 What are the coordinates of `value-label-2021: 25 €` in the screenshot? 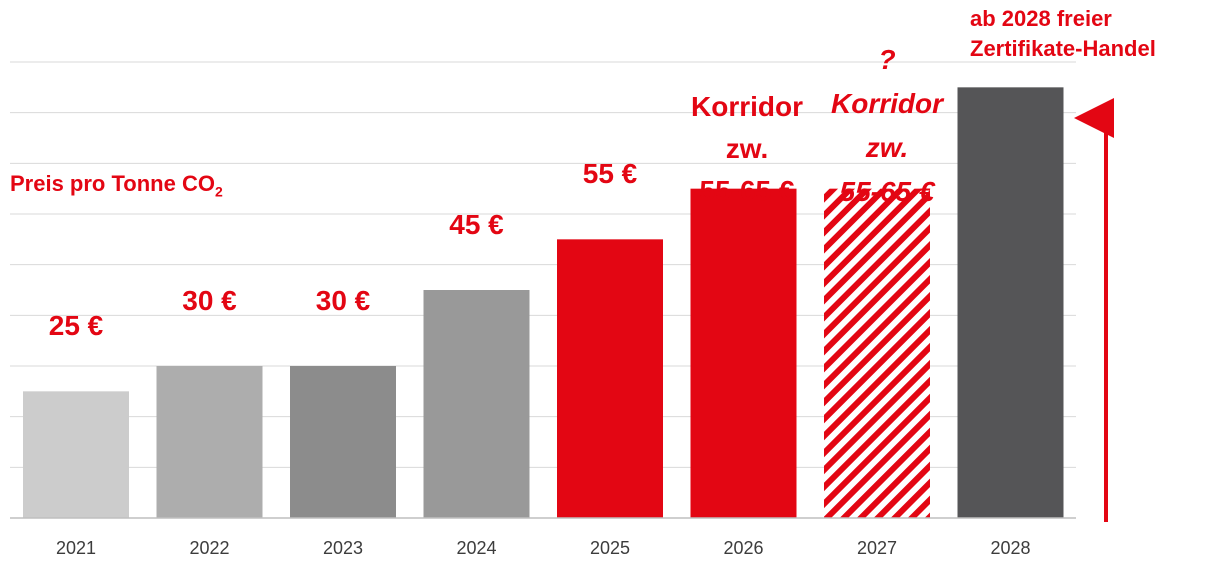 It's located at (76, 326).